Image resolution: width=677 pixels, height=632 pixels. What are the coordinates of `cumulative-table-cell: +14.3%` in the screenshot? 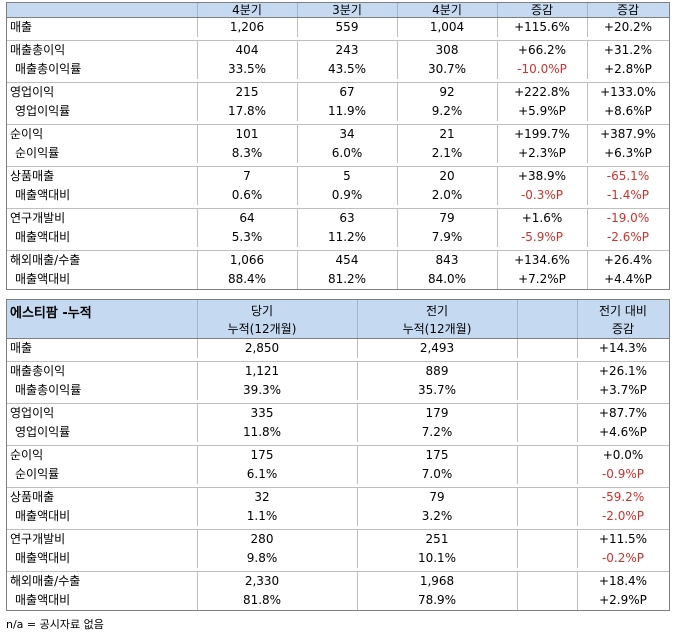 It's located at (623, 348).